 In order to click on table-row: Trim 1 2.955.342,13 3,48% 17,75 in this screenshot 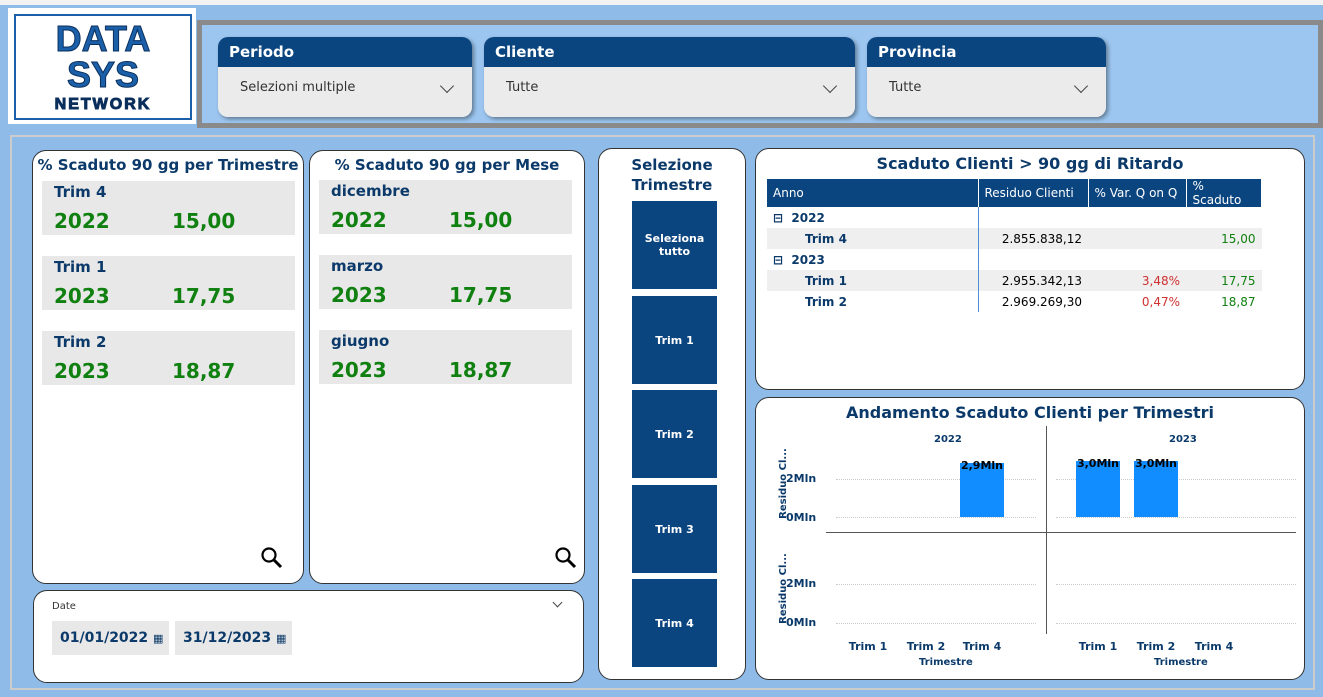, I will do `click(1014, 280)`.